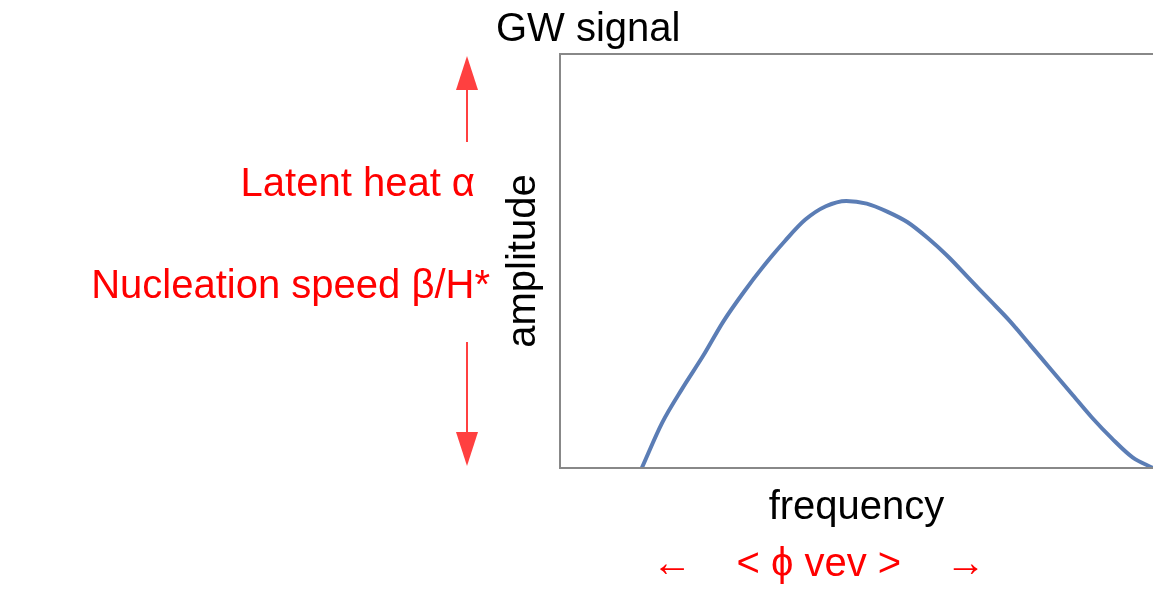 The width and height of the screenshot is (1153, 590). What do you see at coordinates (588, 27) in the screenshot?
I see `chart-title: GW signal` at bounding box center [588, 27].